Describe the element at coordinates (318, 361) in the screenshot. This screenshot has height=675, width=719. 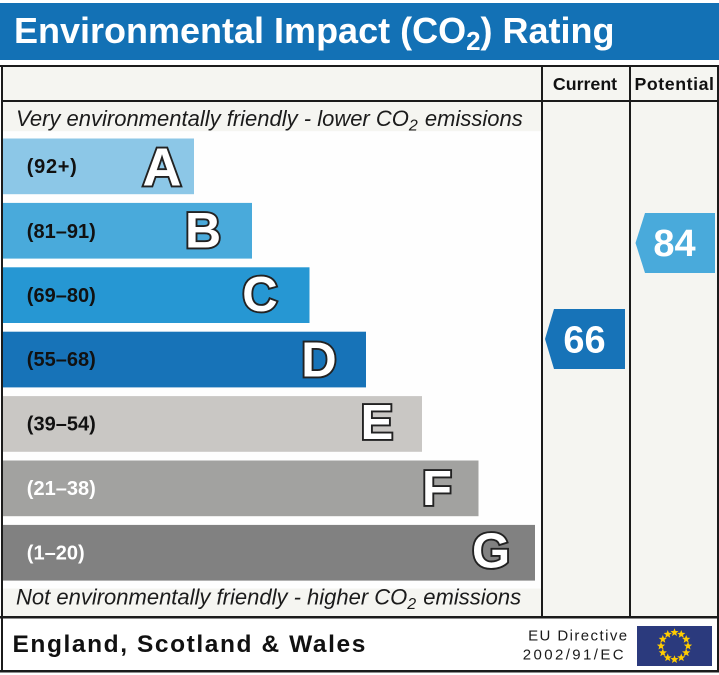
I see `svg-text: D` at that location.